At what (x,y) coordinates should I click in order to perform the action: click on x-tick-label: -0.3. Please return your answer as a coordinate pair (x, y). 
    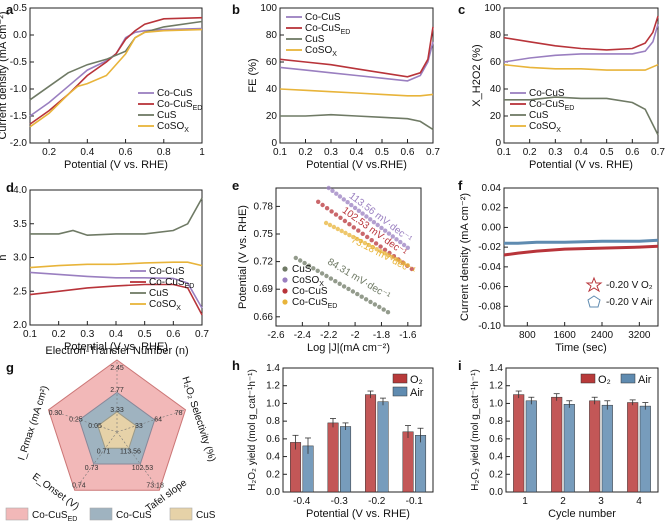
    Looking at the image, I should click on (340, 501).